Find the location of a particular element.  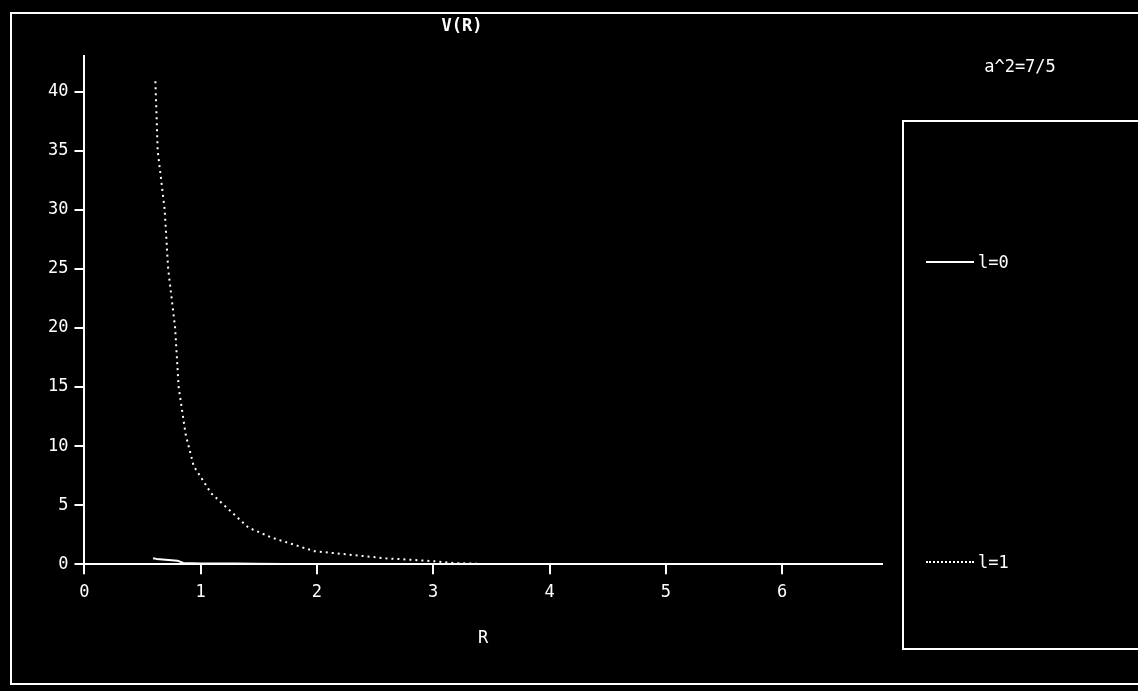

chart-title: V(R) is located at coordinates (462, 24).